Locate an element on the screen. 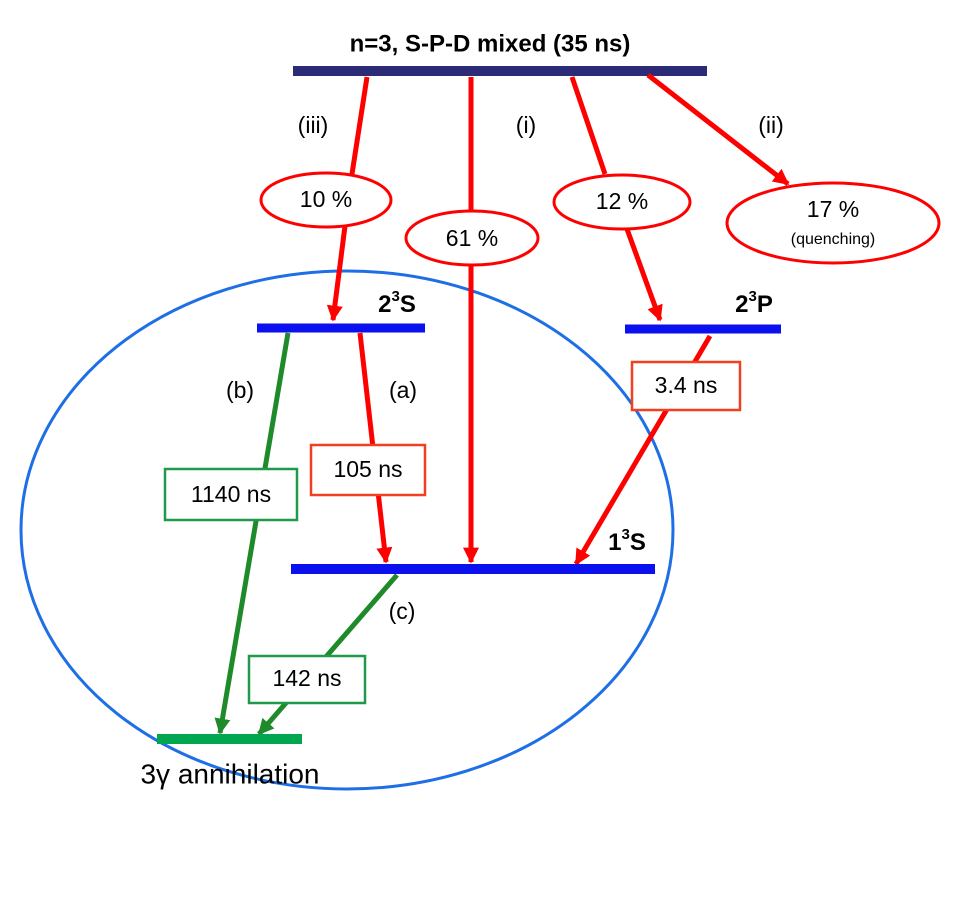  lifetime: 1140 ns is located at coordinates (231, 494).